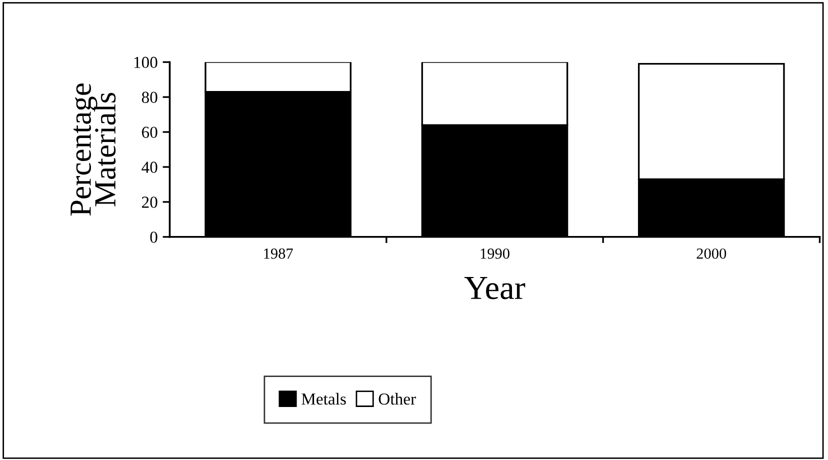  Describe the element at coordinates (93, 150) in the screenshot. I see `y-axis-title: Percentage Materials` at that location.